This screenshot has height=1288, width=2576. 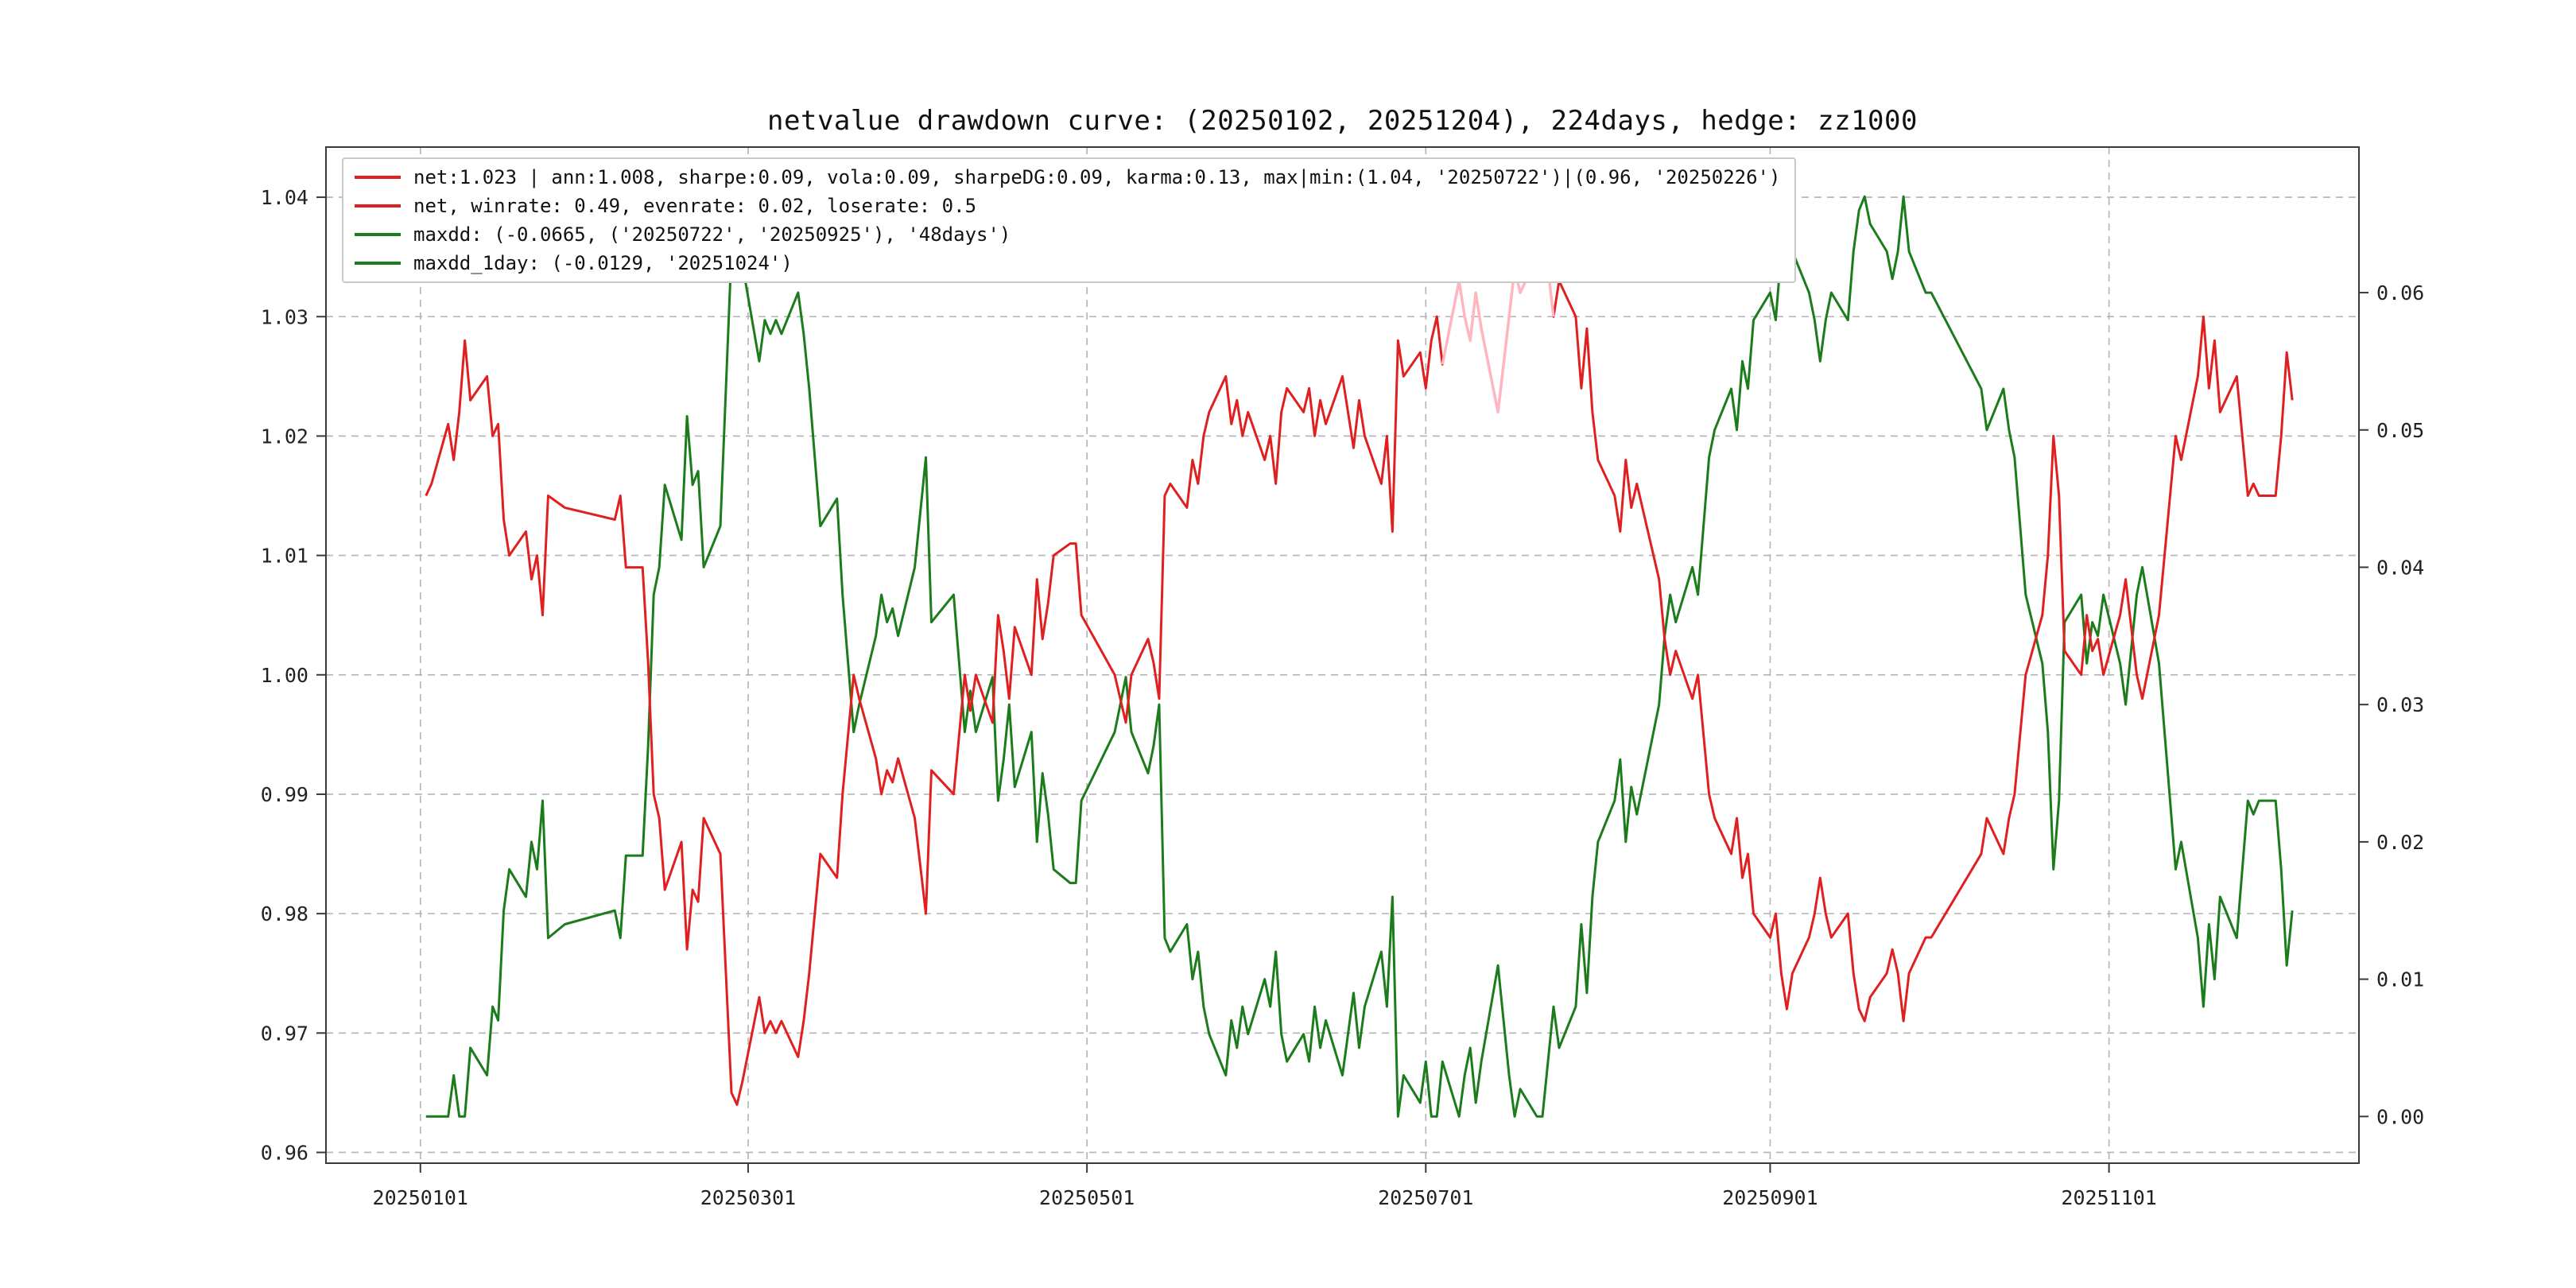 What do you see at coordinates (284, 1153) in the screenshot?
I see `left-tick-label: 0.96` at bounding box center [284, 1153].